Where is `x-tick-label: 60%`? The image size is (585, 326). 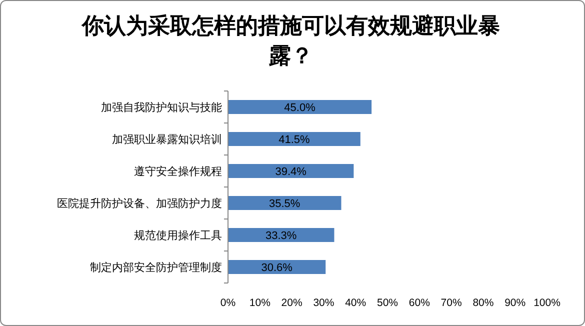 x-tick-label: 60% is located at coordinates (419, 303).